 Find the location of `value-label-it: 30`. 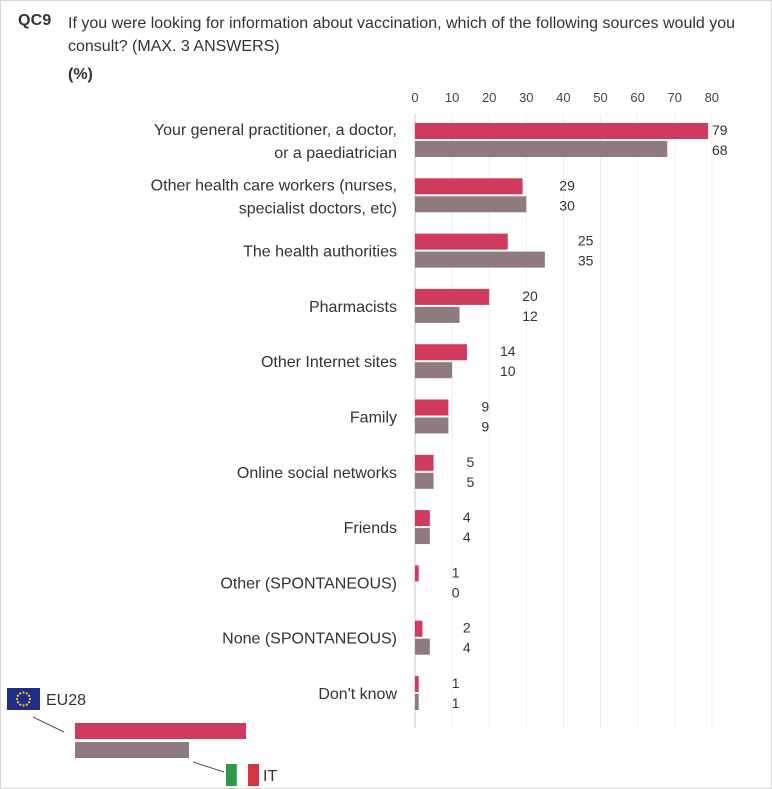

value-label-it: 30 is located at coordinates (567, 205).